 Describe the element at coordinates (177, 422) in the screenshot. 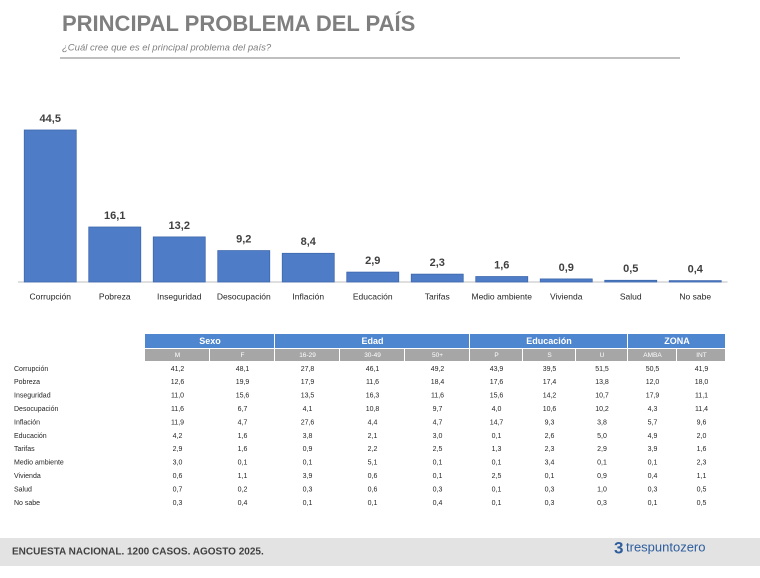

I see `cell: 11,9` at that location.